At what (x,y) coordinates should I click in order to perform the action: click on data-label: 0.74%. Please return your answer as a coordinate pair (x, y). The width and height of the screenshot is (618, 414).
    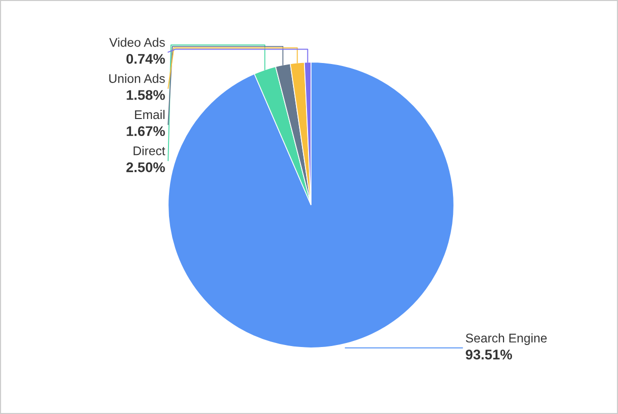
    Looking at the image, I should click on (145, 59).